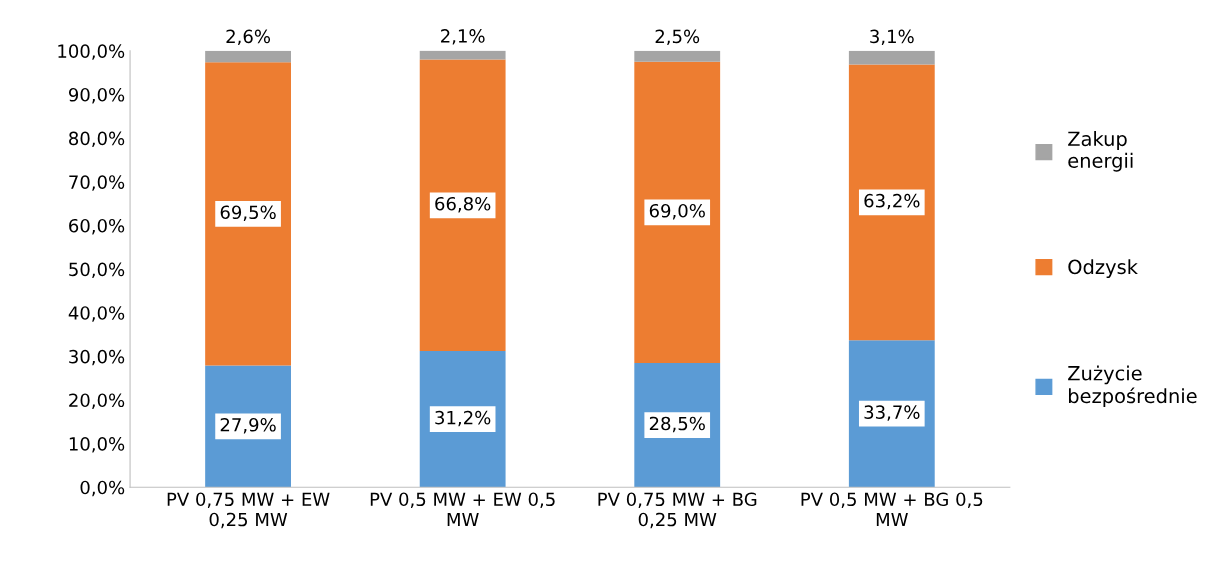 The image size is (1227, 578). Describe the element at coordinates (677, 510) in the screenshot. I see `x-tick-label: PV 0,75 MW + BG 0,25 MW` at that location.